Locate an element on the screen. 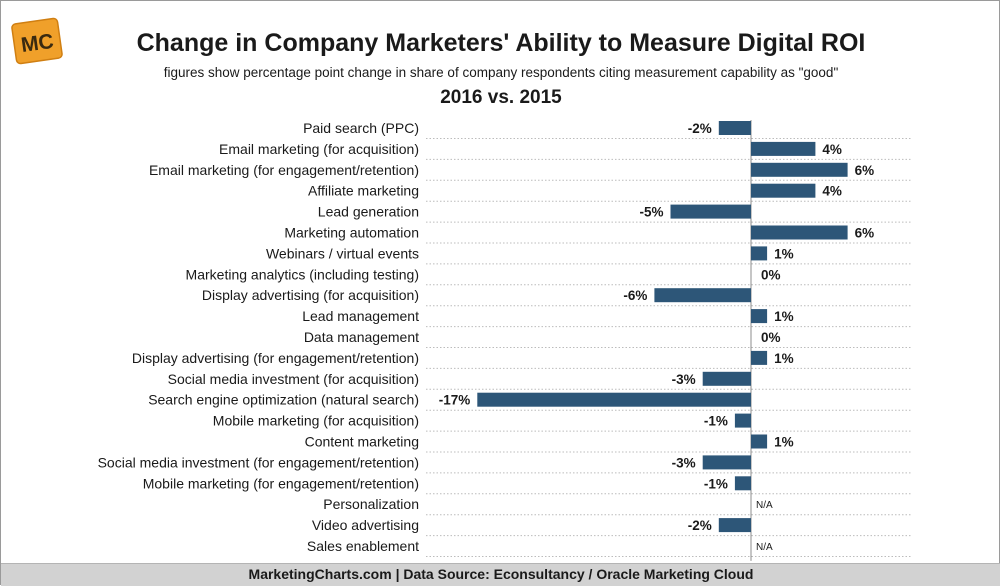  category-label: Email marketing (for acquisition) is located at coordinates (319, 149).